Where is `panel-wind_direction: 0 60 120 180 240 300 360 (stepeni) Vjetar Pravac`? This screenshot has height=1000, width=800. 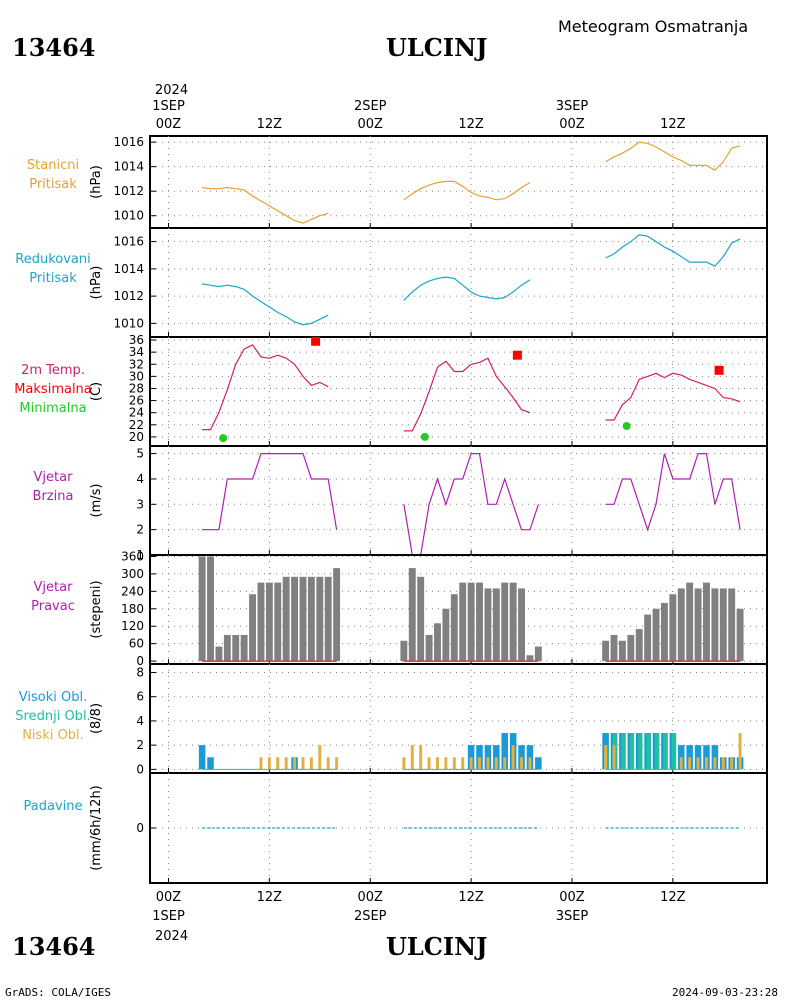 panel-wind_direction: 0 60 120 180 240 300 360 (stepeni) Vjetar Pravac is located at coordinates (399, 608).